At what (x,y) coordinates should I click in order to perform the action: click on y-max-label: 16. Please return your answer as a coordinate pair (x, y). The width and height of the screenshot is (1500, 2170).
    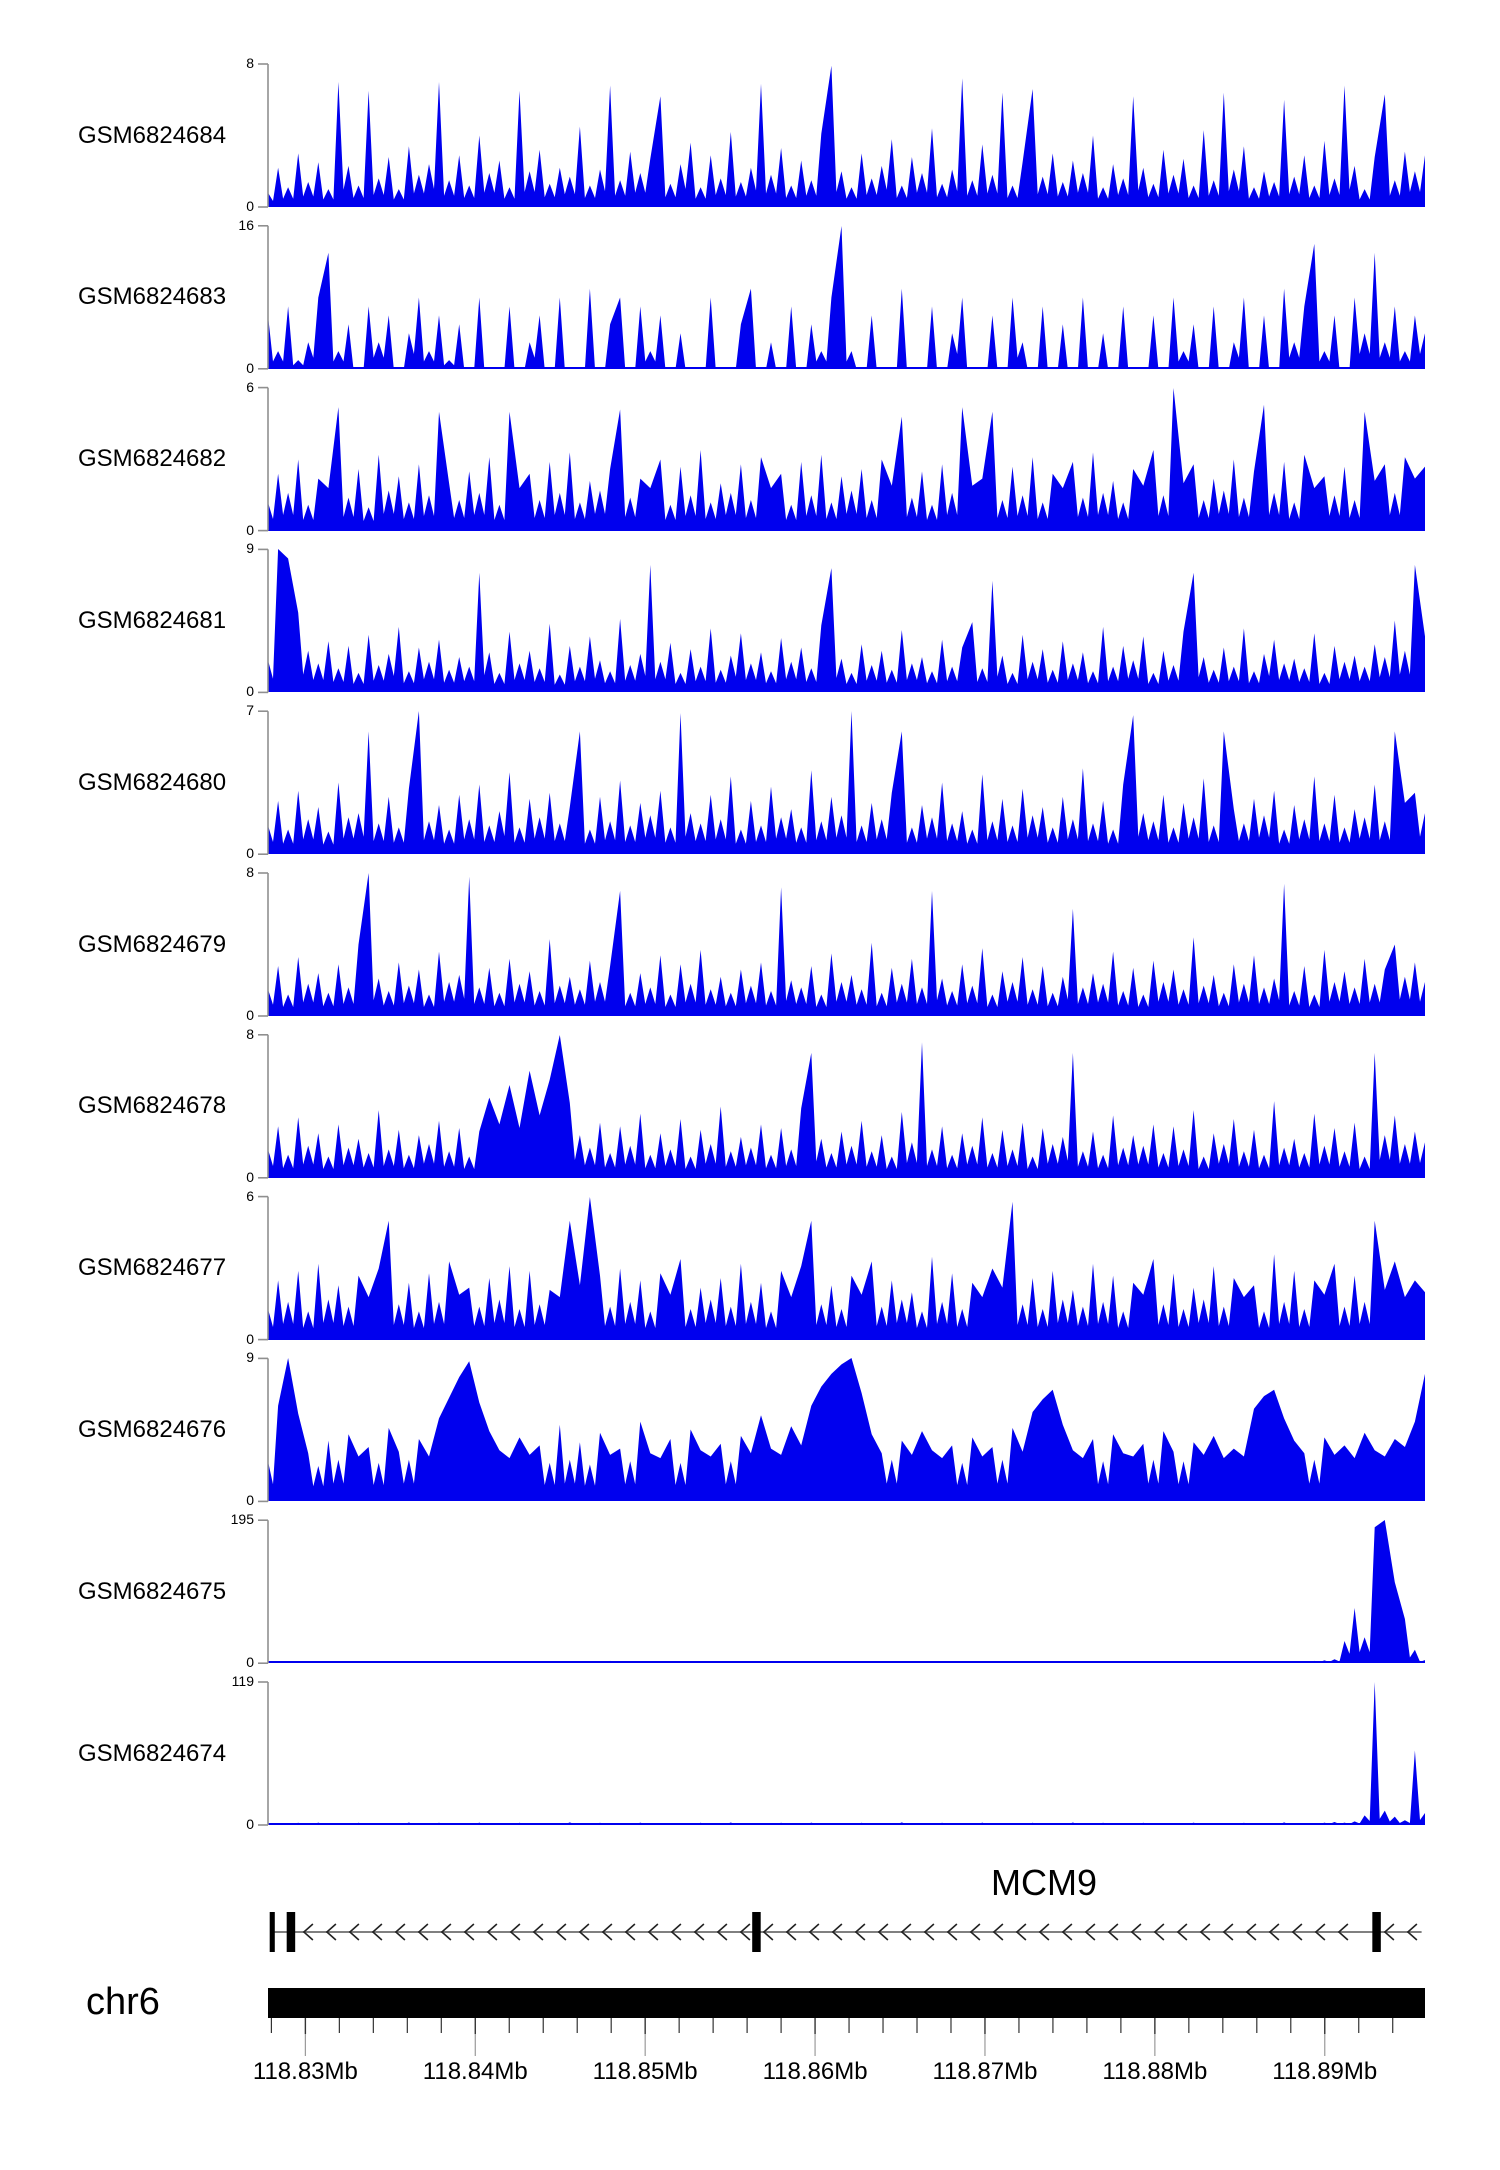
    Looking at the image, I should click on (246, 224).